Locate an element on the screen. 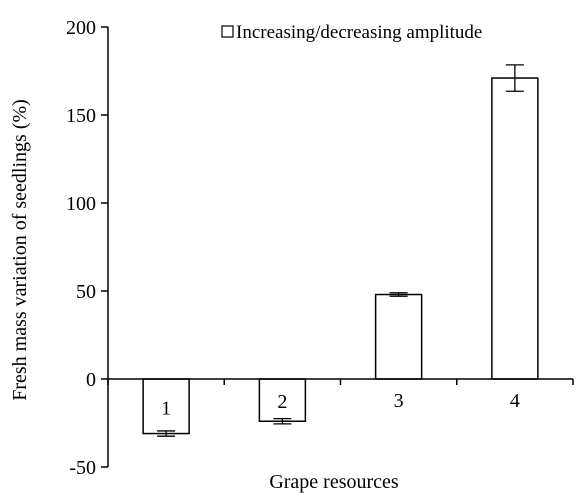  category-label: 2 is located at coordinates (282, 402).